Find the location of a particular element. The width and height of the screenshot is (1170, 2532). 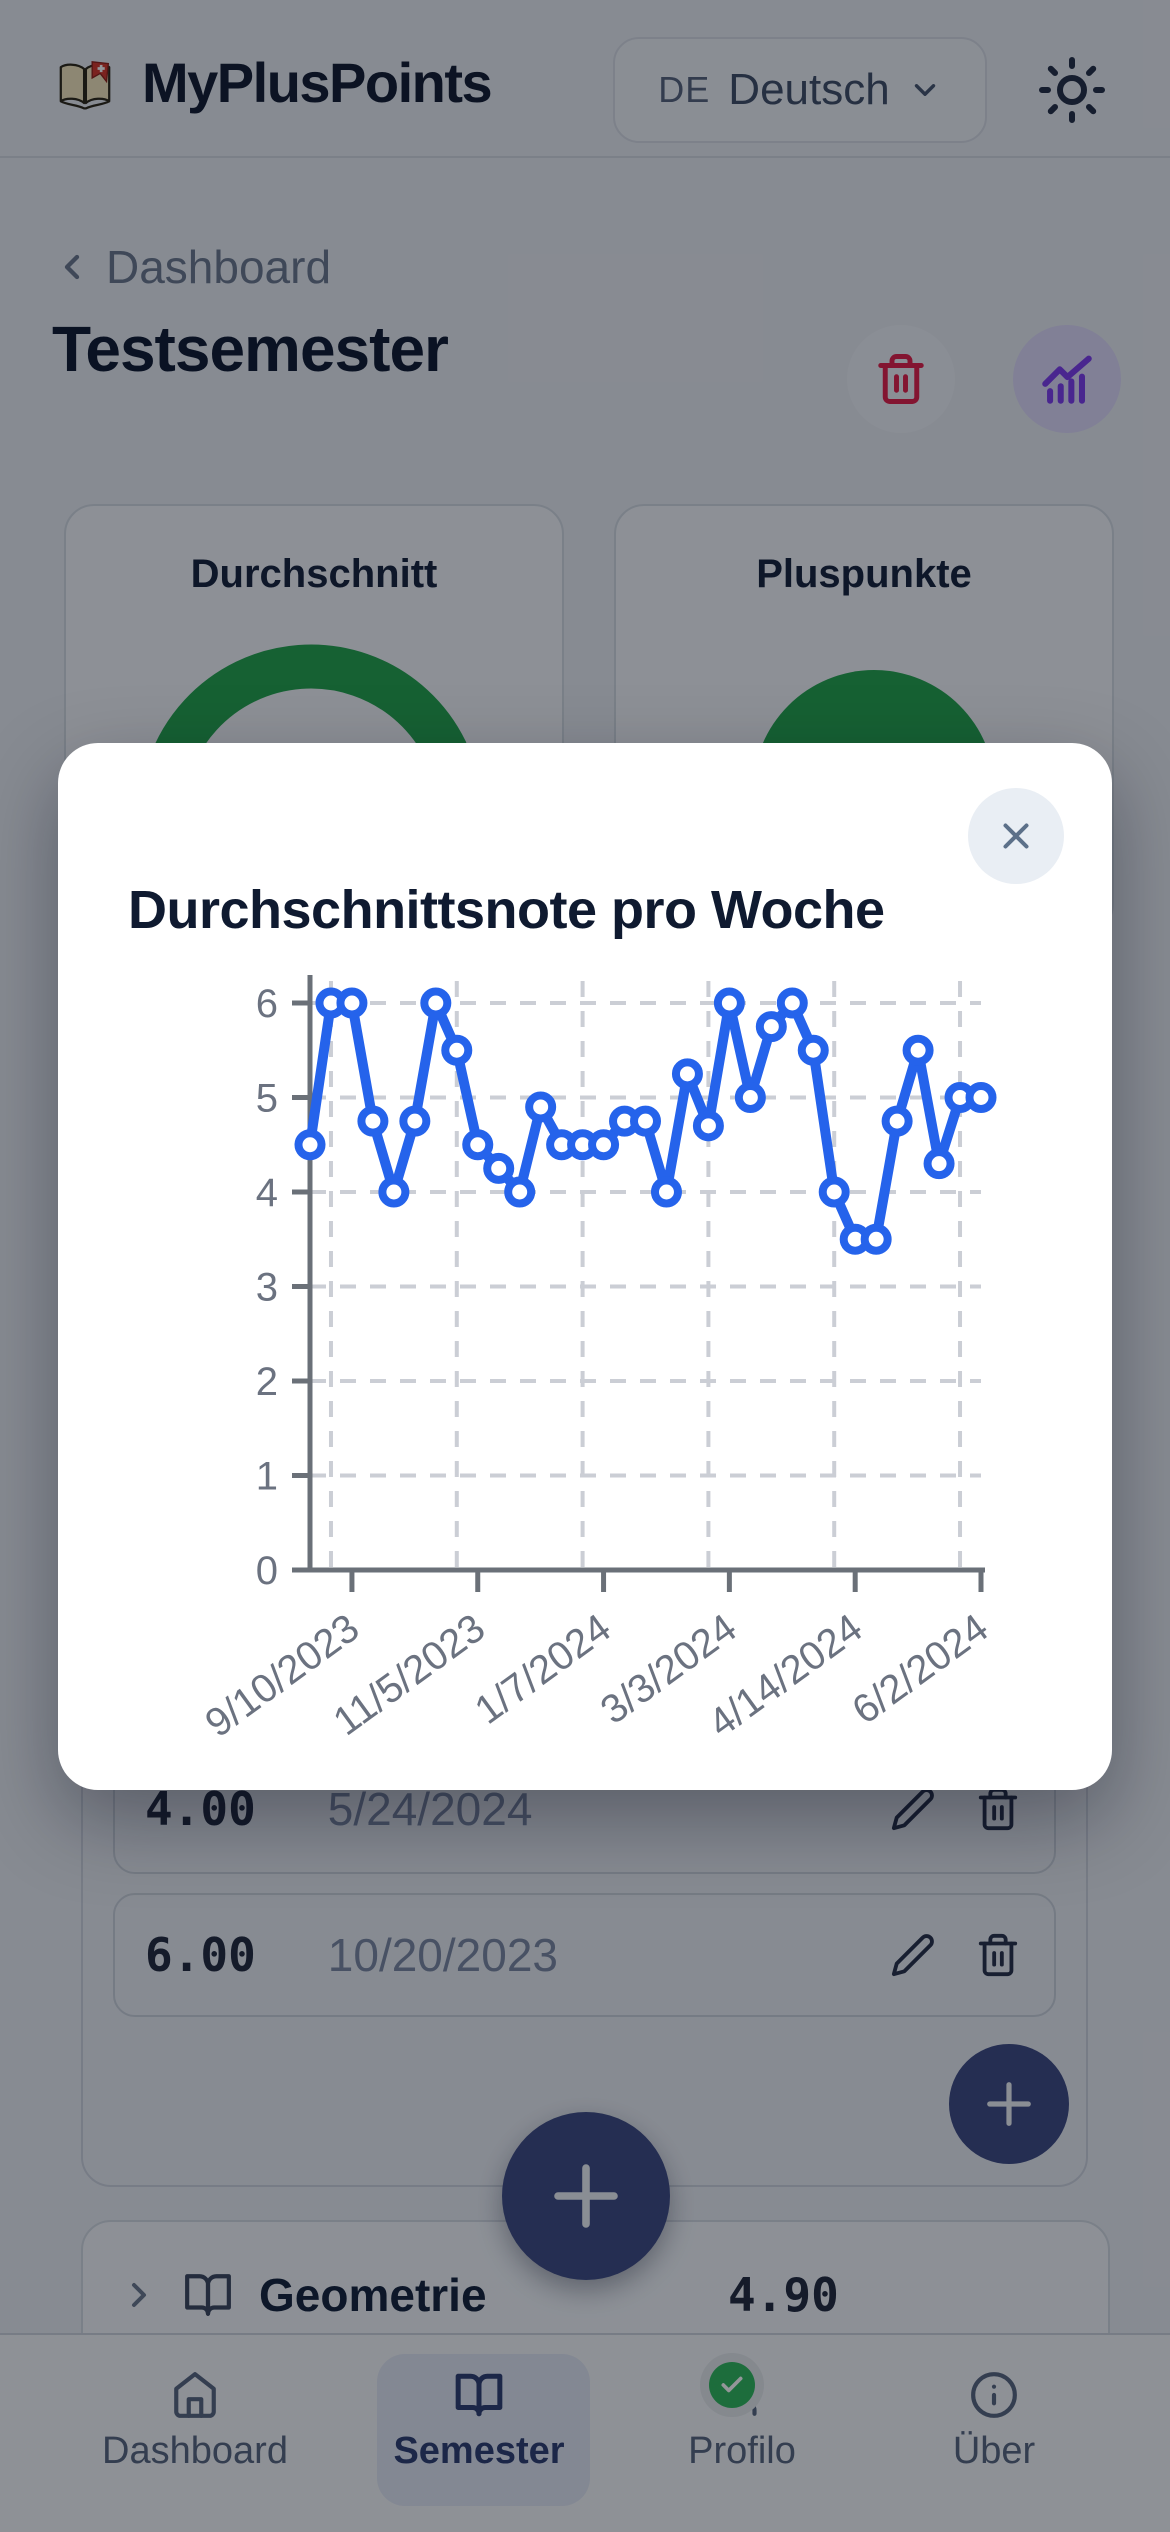

language-code: DE is located at coordinates (684, 89).